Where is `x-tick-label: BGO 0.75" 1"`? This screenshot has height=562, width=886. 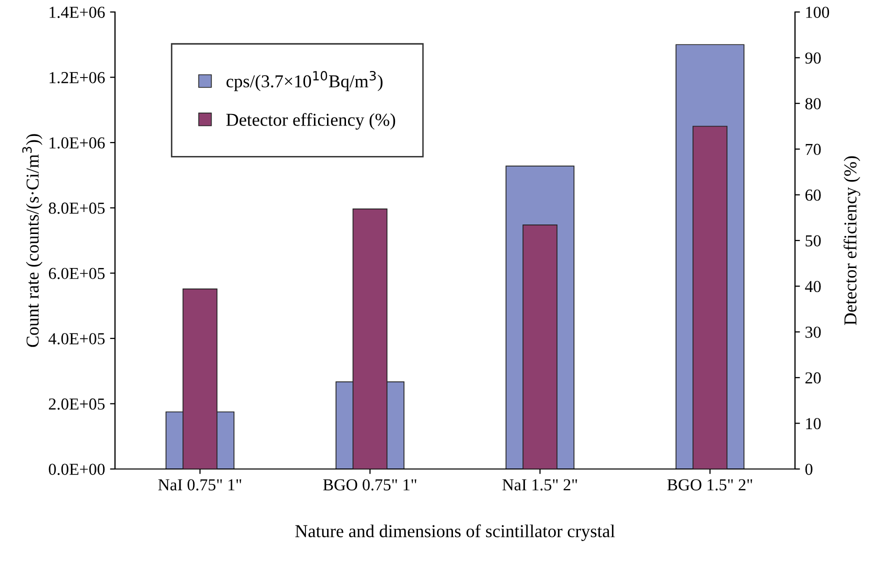 x-tick-label: BGO 0.75" 1" is located at coordinates (369, 485).